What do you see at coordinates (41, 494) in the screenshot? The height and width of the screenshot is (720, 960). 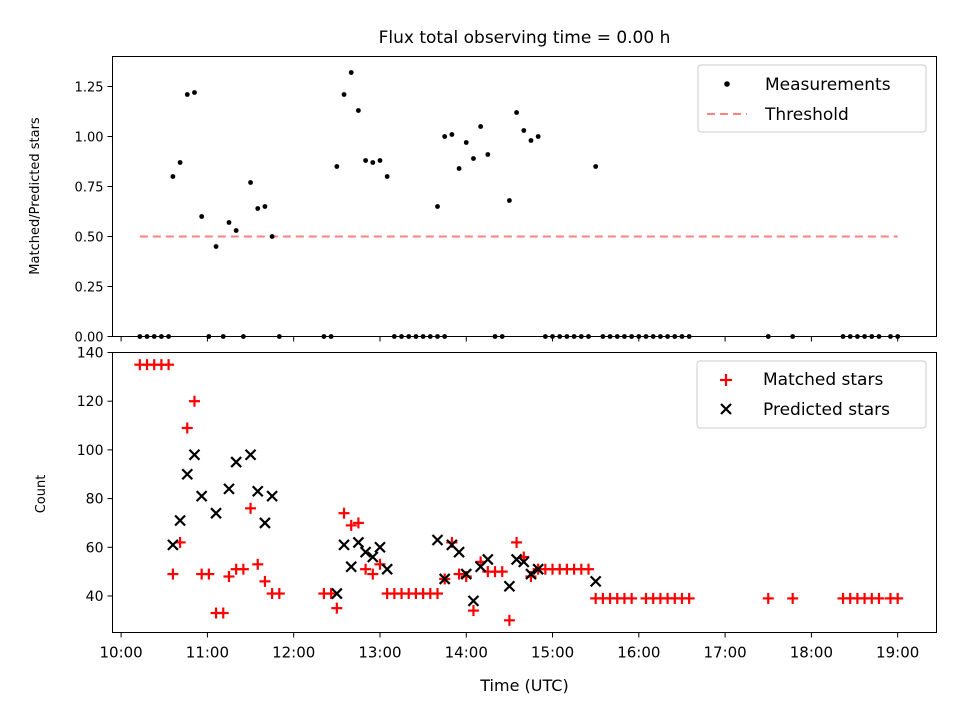 I see `bottom-y-axis-label: Count` at bounding box center [41, 494].